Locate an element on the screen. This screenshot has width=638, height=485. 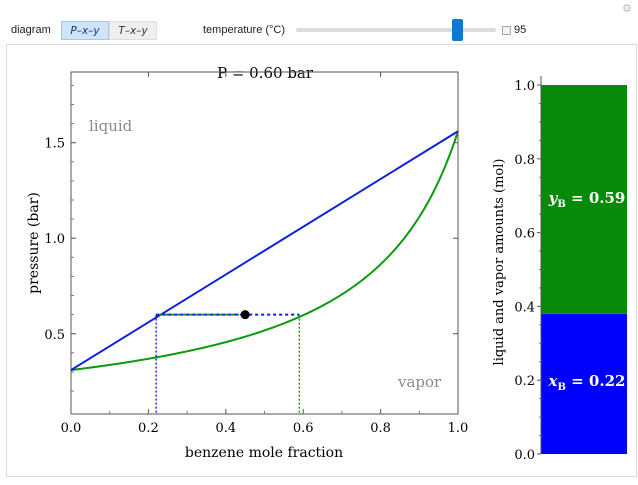
bar-y-tick-label: 0.4 is located at coordinates (524, 307).